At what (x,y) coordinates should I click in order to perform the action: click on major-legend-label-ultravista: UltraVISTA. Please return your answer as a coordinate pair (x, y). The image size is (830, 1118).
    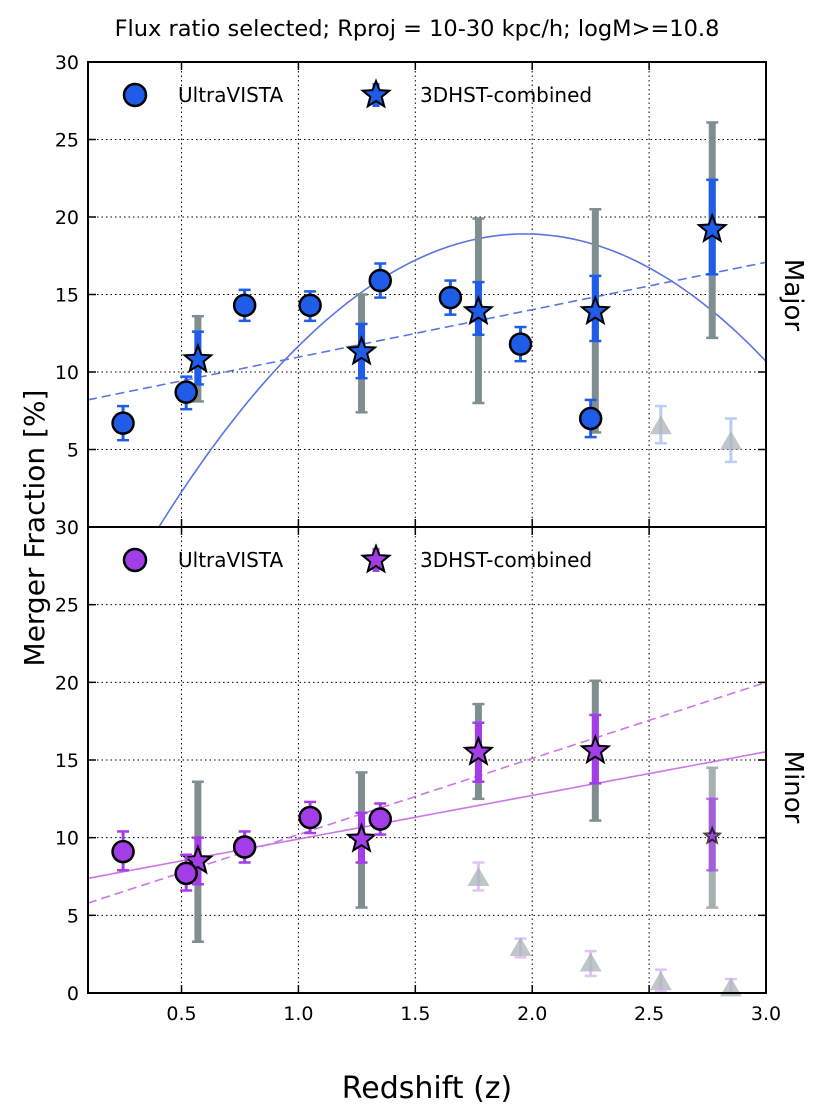
    Looking at the image, I should click on (230, 95).